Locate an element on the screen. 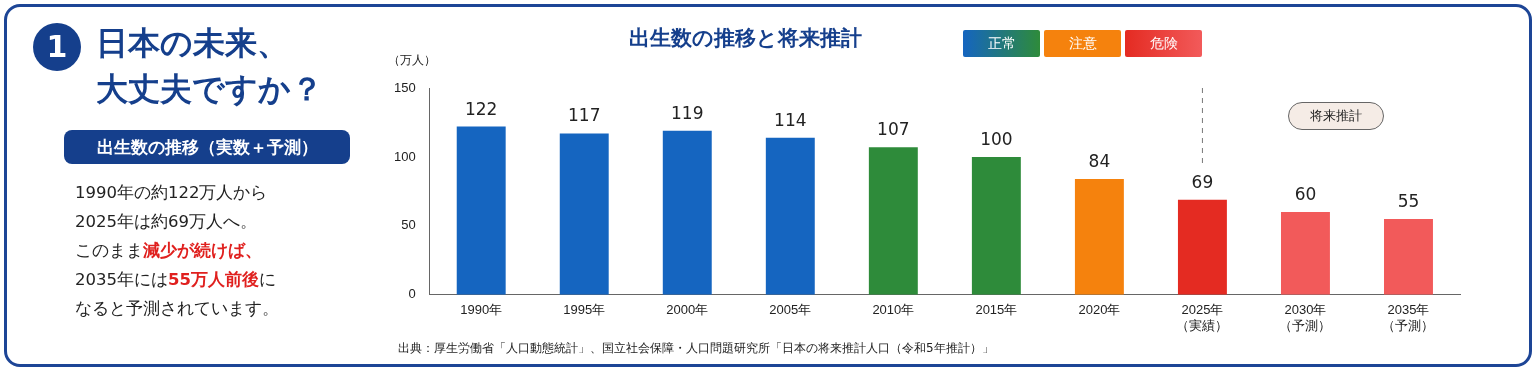  x-tick-label: 2010年 is located at coordinates (893, 310).